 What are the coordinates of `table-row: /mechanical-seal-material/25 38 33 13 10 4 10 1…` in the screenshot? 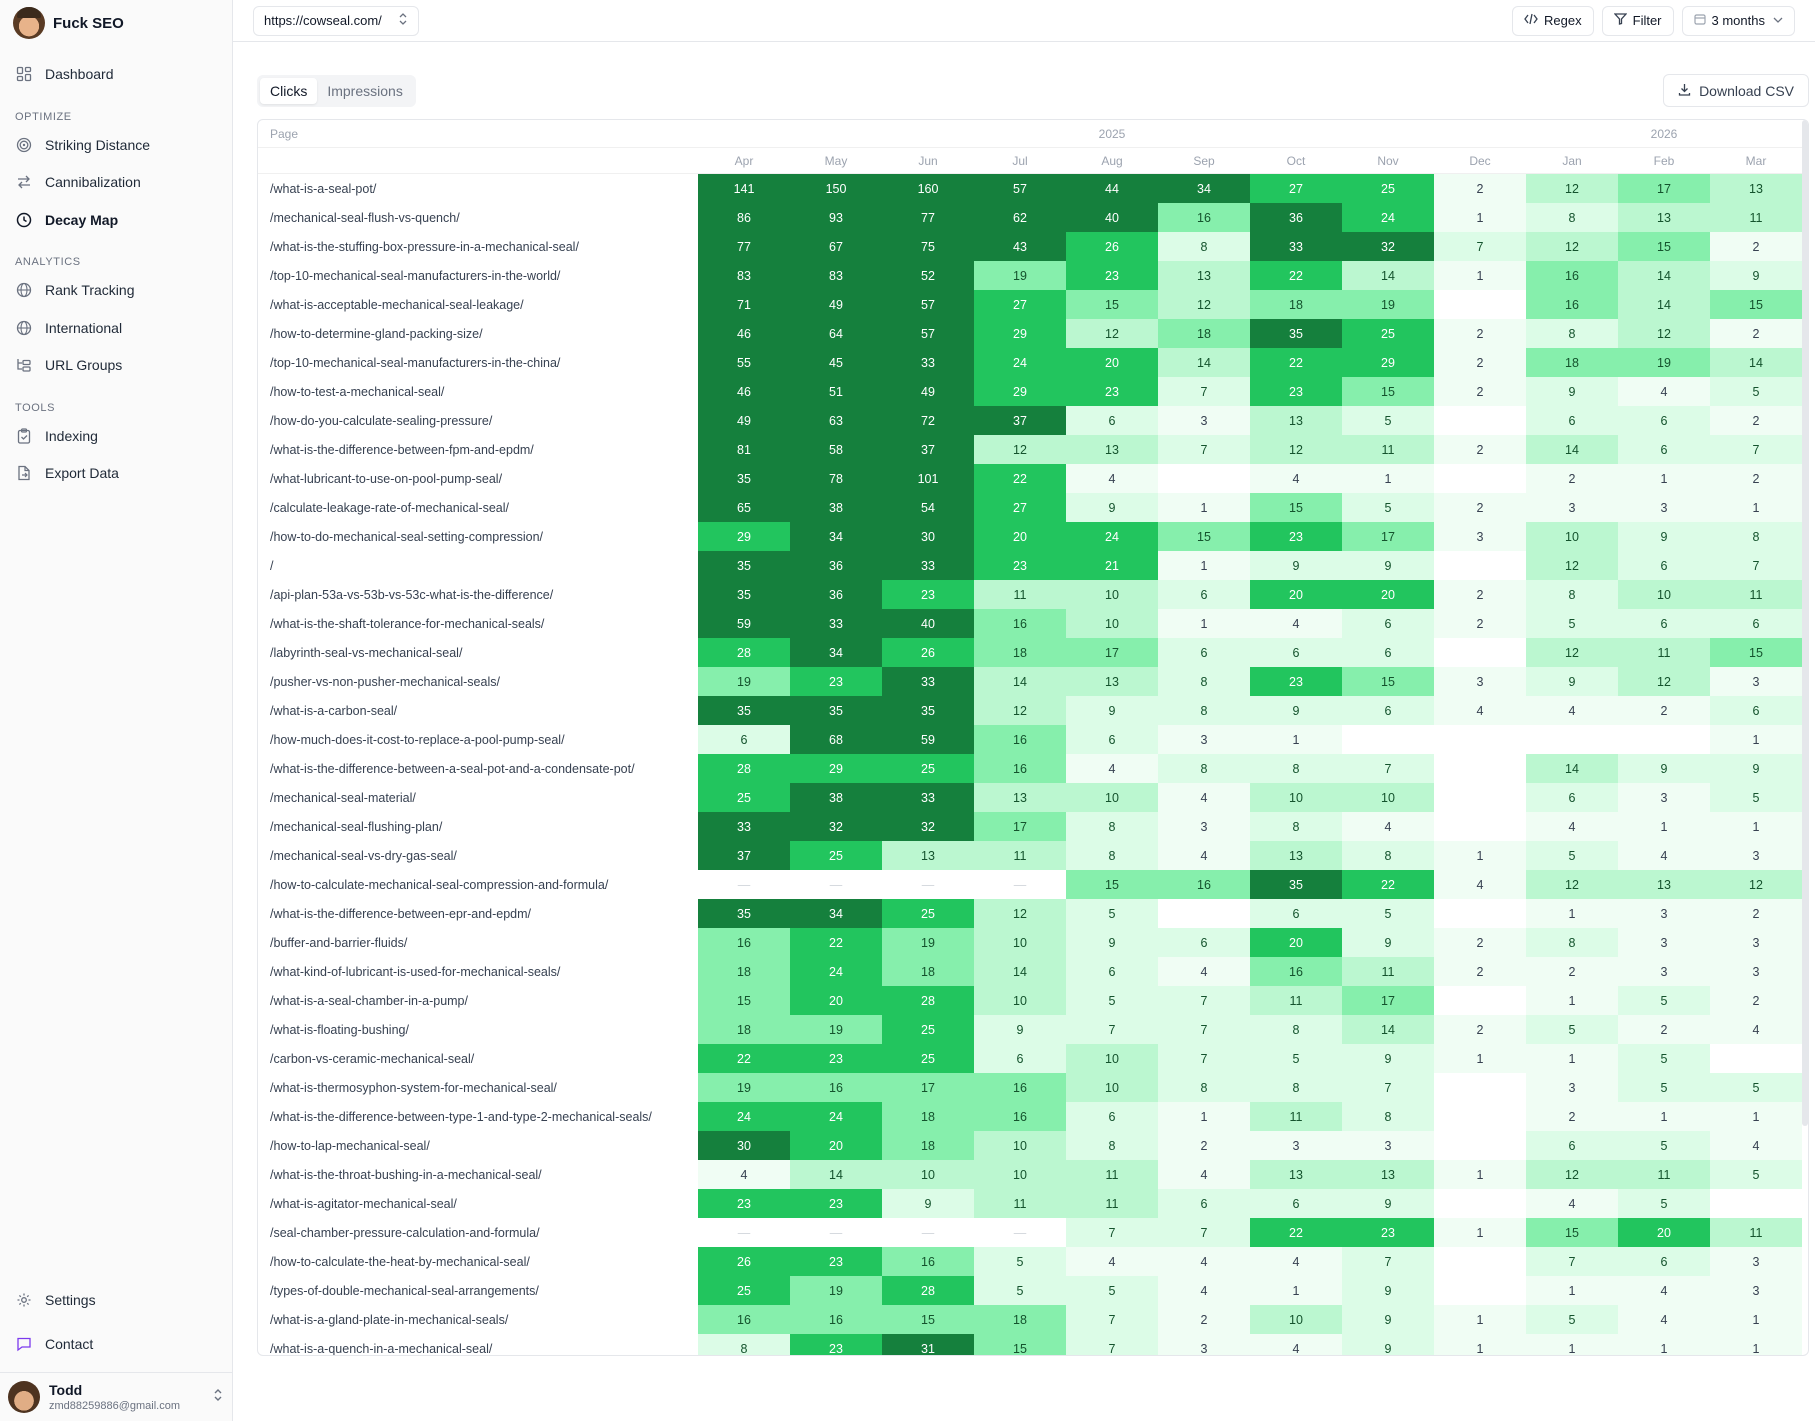 It's located at (1033, 797).